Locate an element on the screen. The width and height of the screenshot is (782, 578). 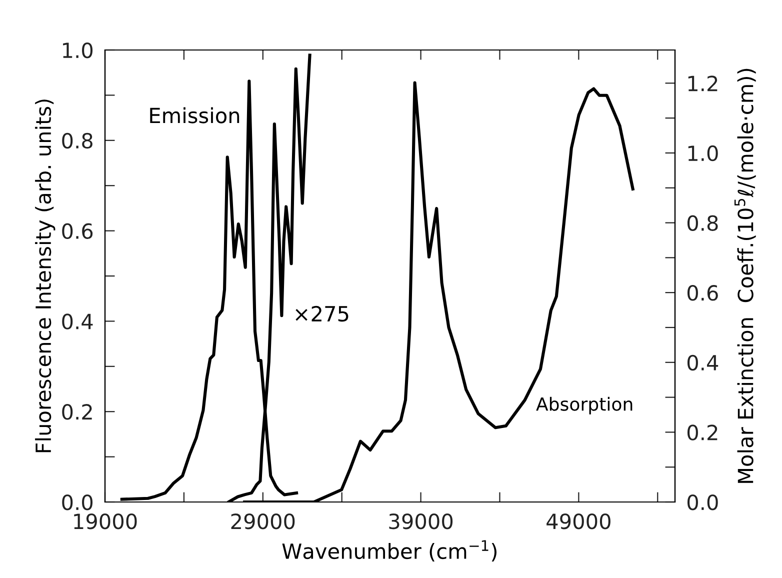
y-tick-label: 0.8 is located at coordinates (77, 140).